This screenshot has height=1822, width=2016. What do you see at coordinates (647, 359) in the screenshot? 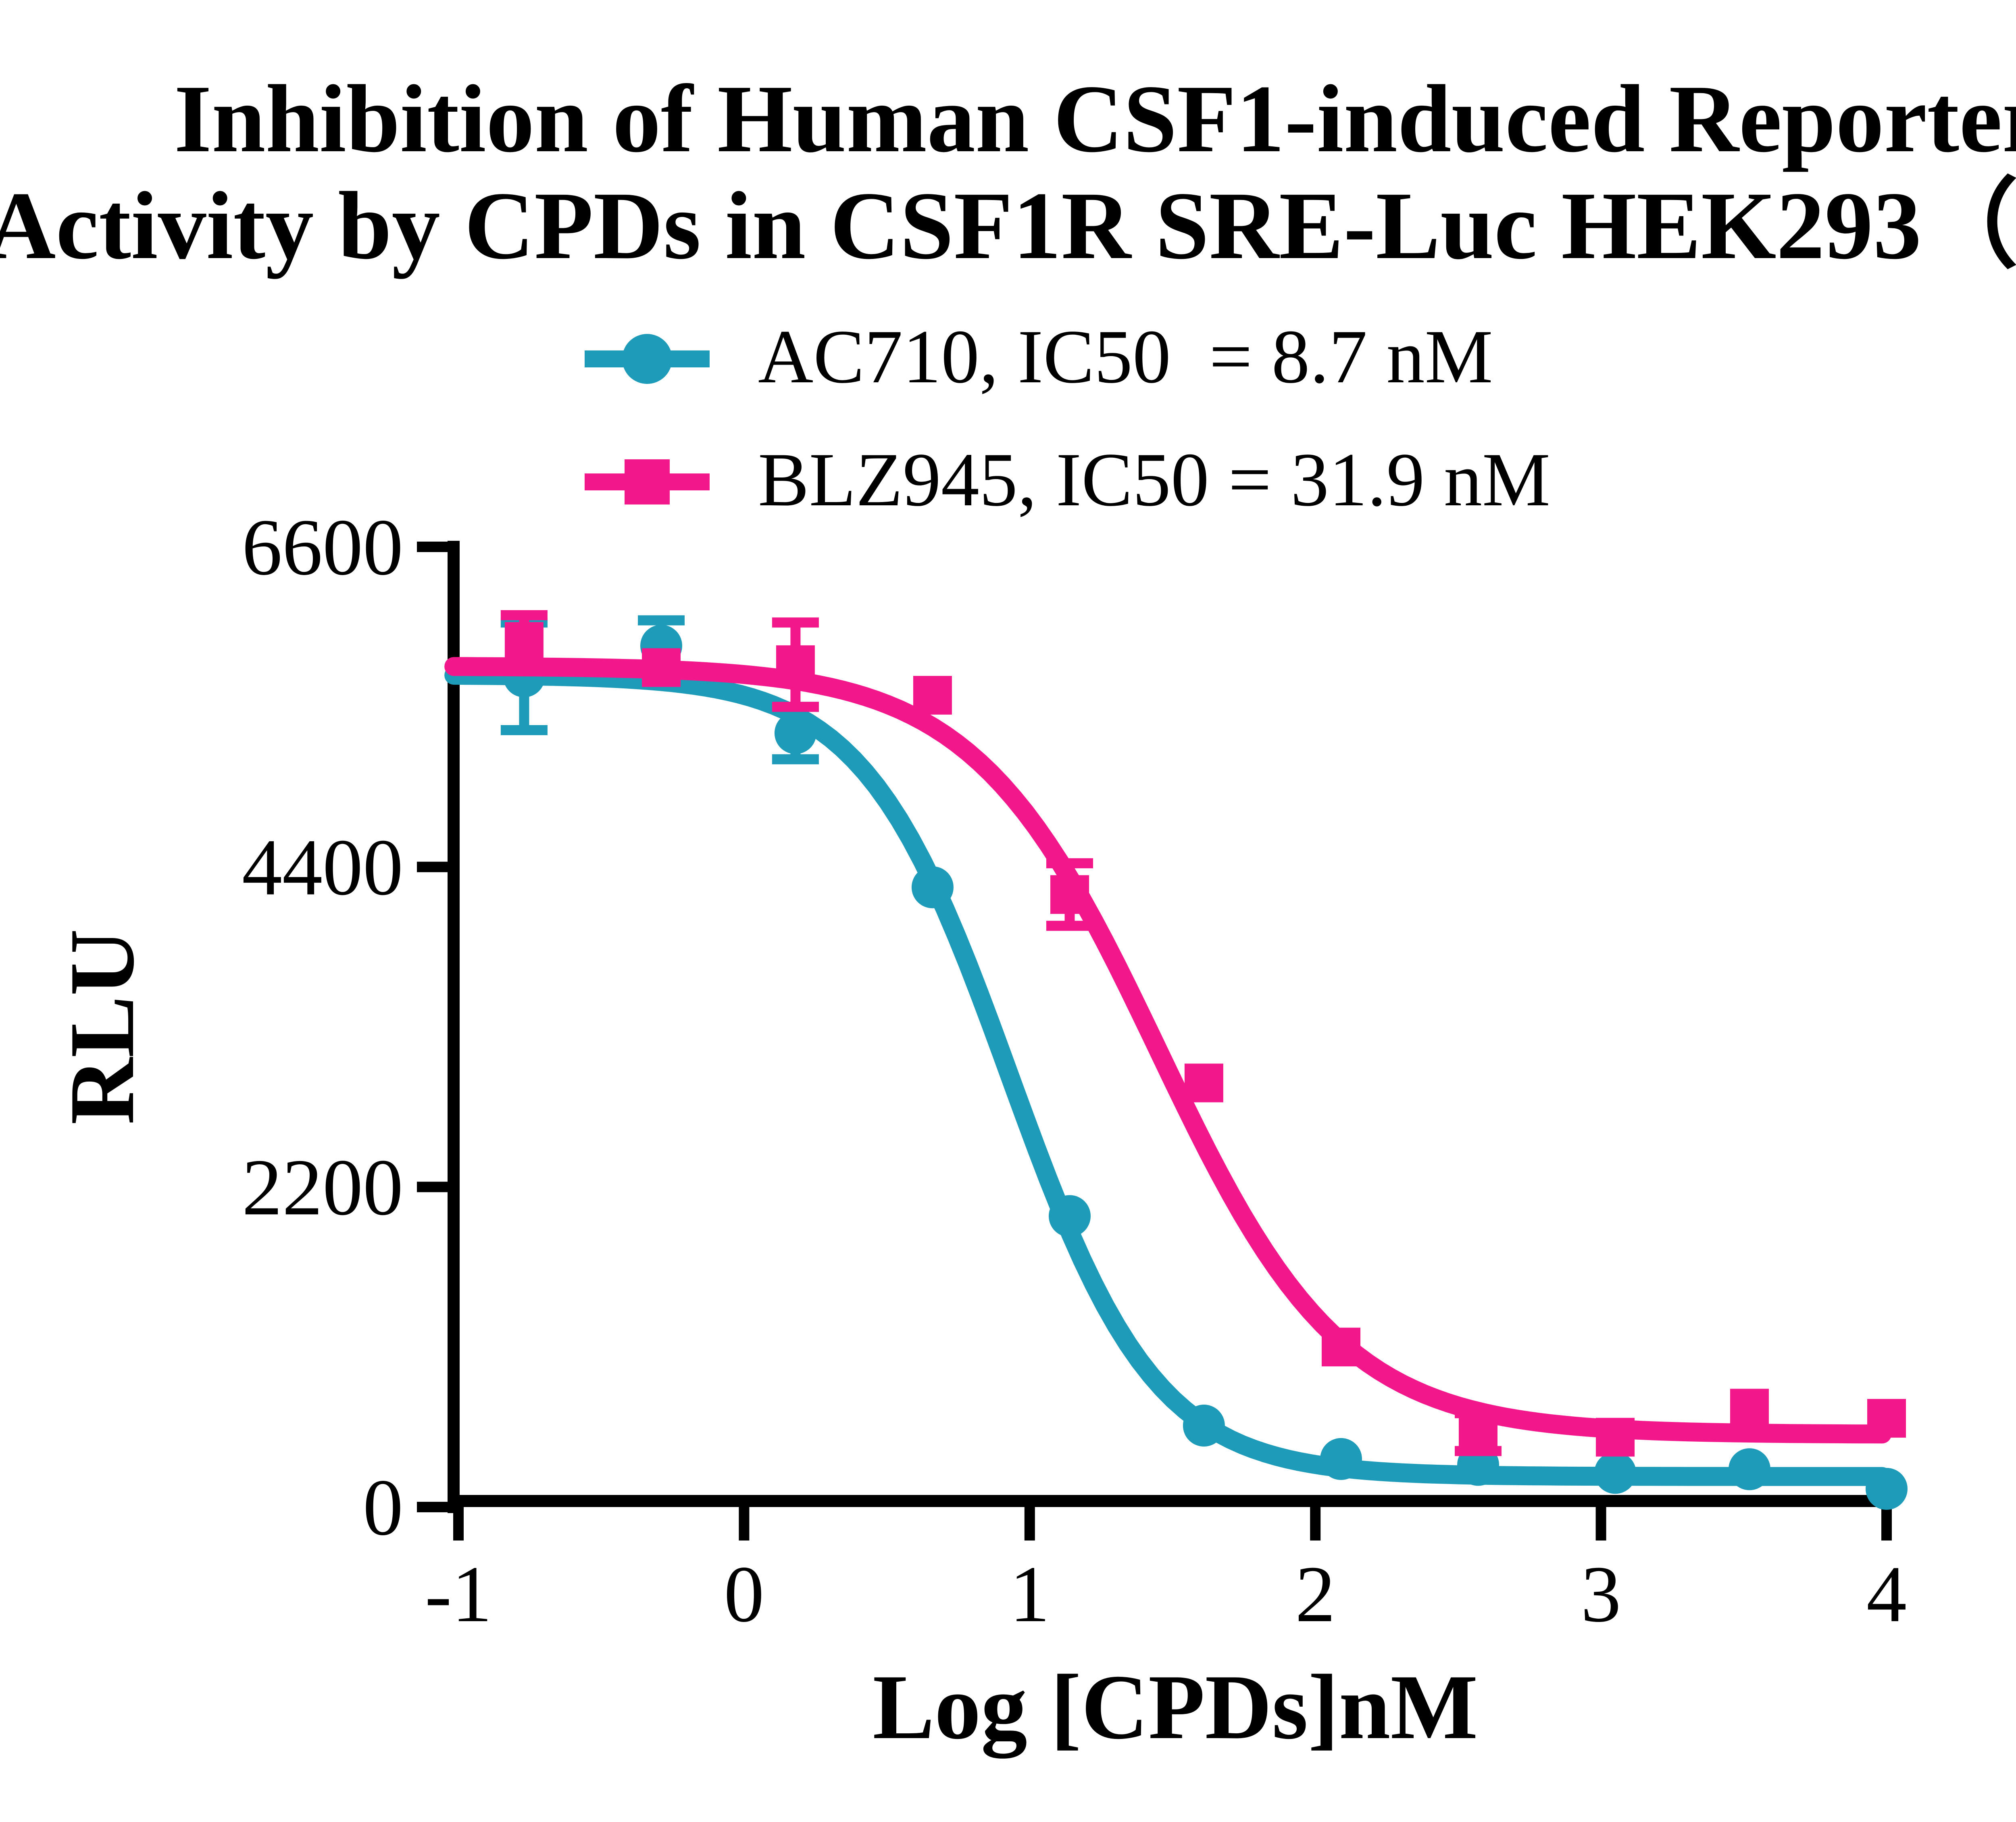
I see `legend-marker-circle-icon` at bounding box center [647, 359].